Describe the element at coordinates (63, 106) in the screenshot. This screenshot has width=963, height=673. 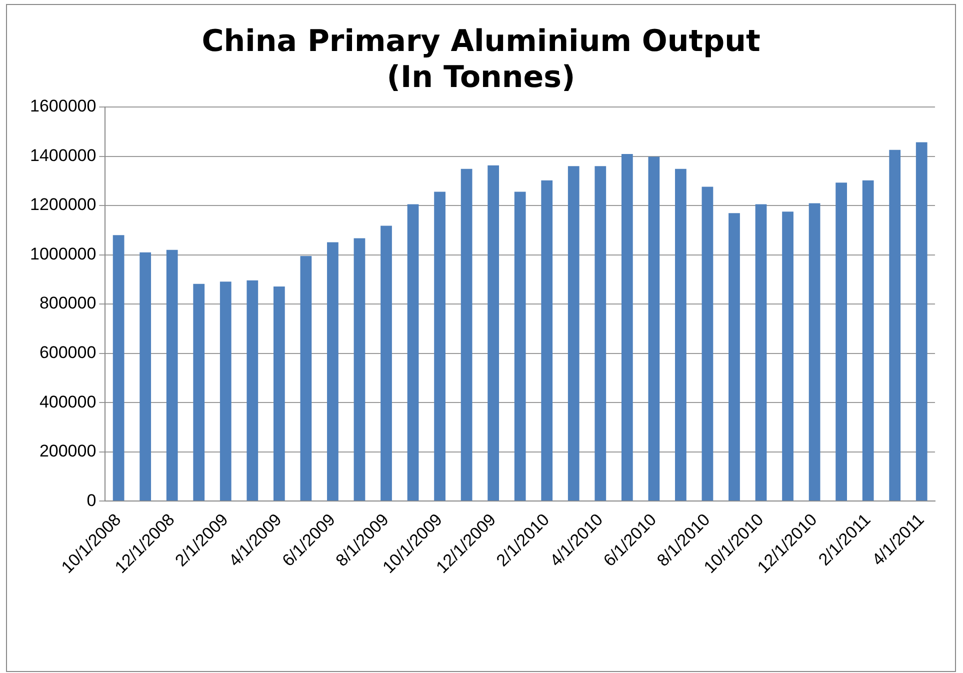
I see `y-tick-label: 1600000` at that location.